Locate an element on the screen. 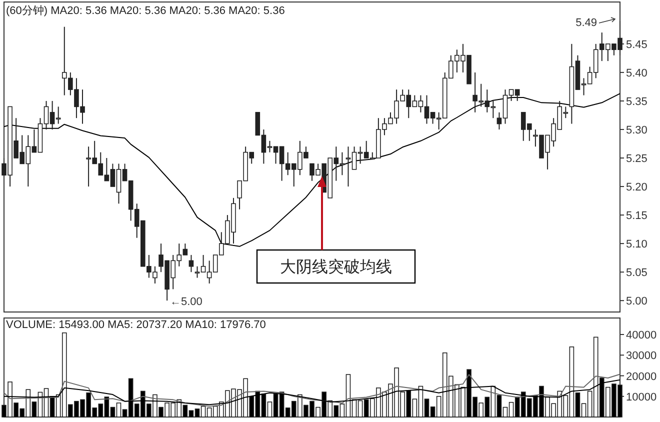 This screenshot has width=660, height=422. annotation: ←5.00 is located at coordinates (186, 302).